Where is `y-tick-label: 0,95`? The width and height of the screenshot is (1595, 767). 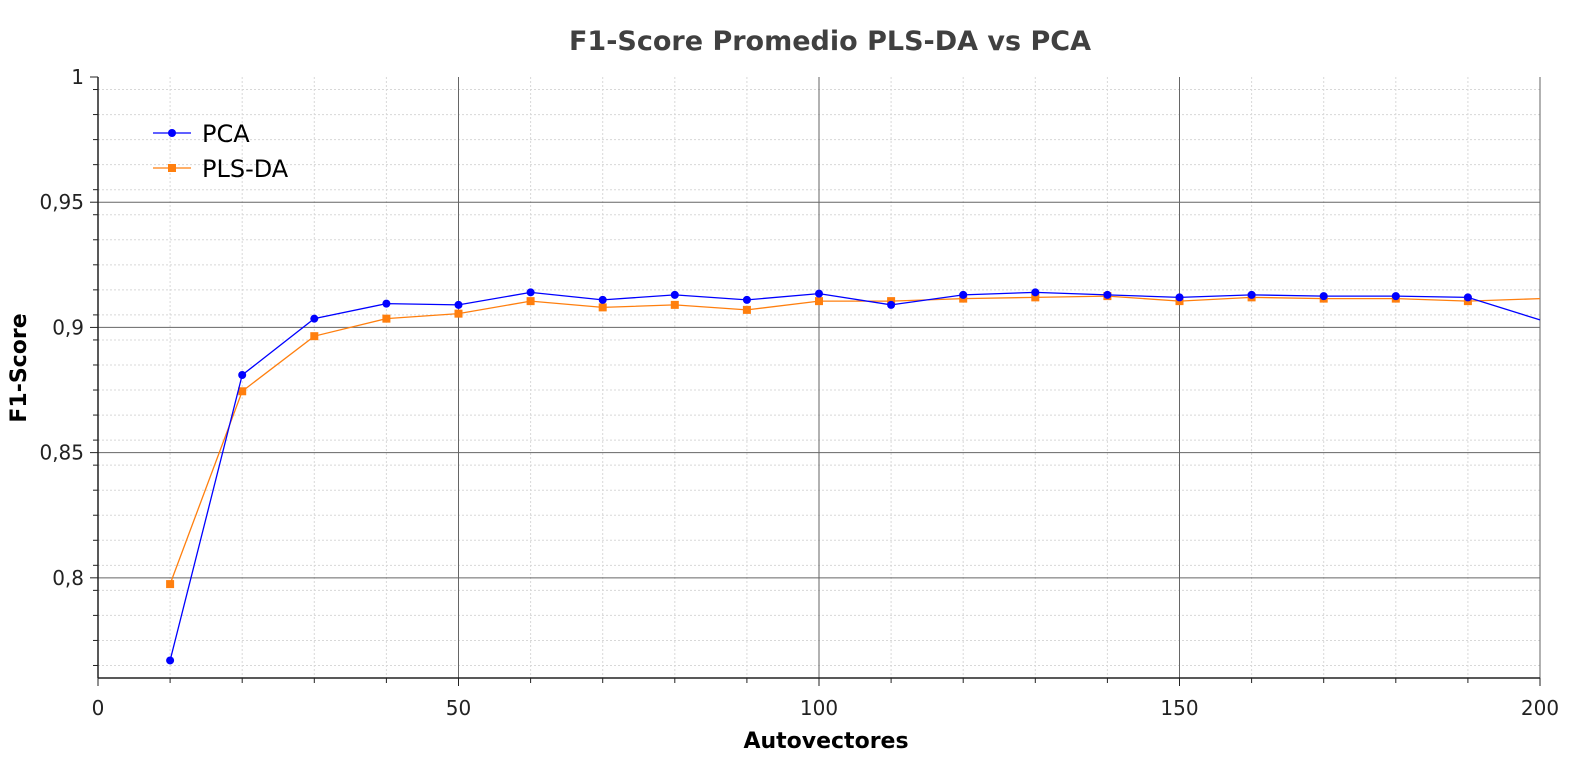 y-tick-label: 0,95 is located at coordinates (61, 202).